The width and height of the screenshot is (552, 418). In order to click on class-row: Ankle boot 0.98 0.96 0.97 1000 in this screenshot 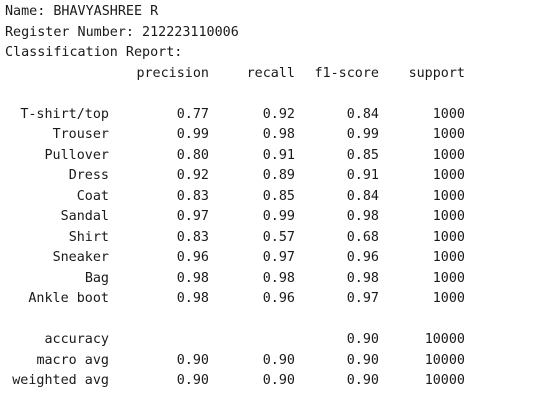, I will do `click(275, 299)`.